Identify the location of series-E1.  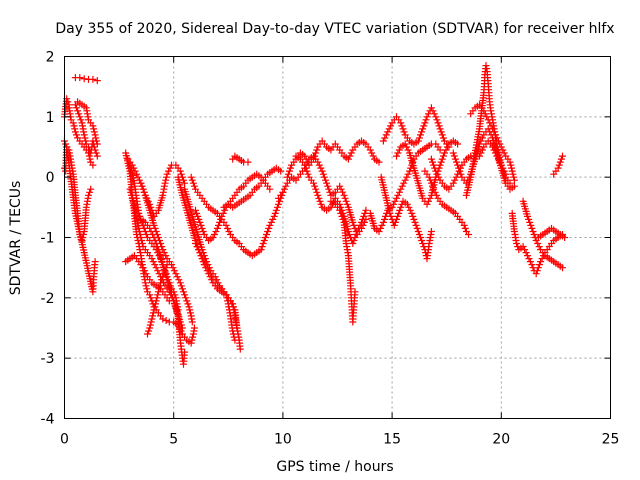
(446, 202).